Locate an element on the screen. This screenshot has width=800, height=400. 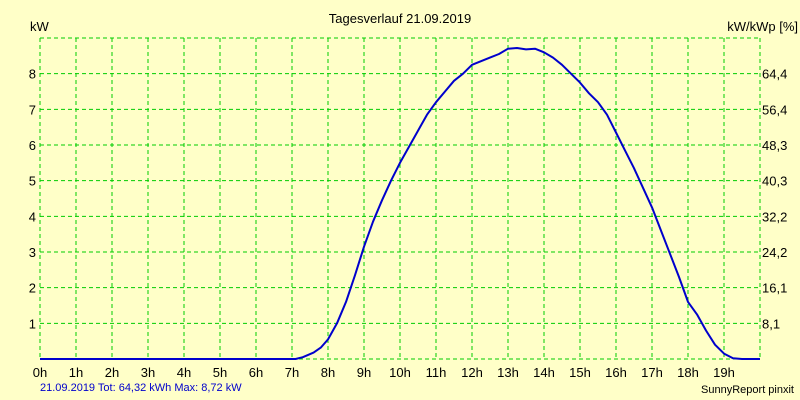
y-tick-labels-right: 8,1 16,1 24,2 32,2 40,3 48,3 56,4 64,4 is located at coordinates (774, 199).